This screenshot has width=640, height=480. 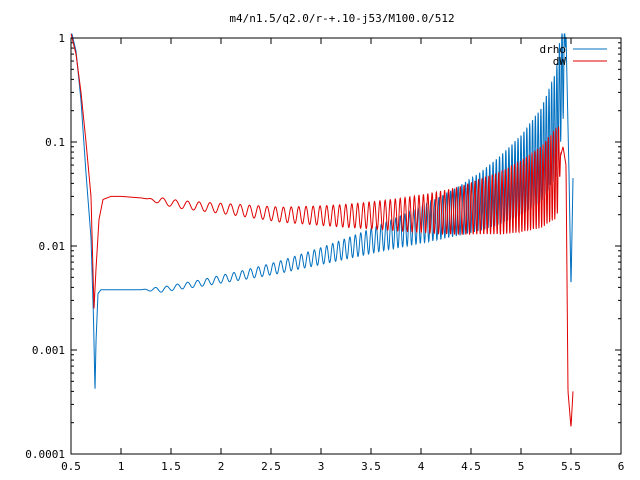 What do you see at coordinates (48, 350) in the screenshot?
I see `y-tick-label: 0.001` at bounding box center [48, 350].